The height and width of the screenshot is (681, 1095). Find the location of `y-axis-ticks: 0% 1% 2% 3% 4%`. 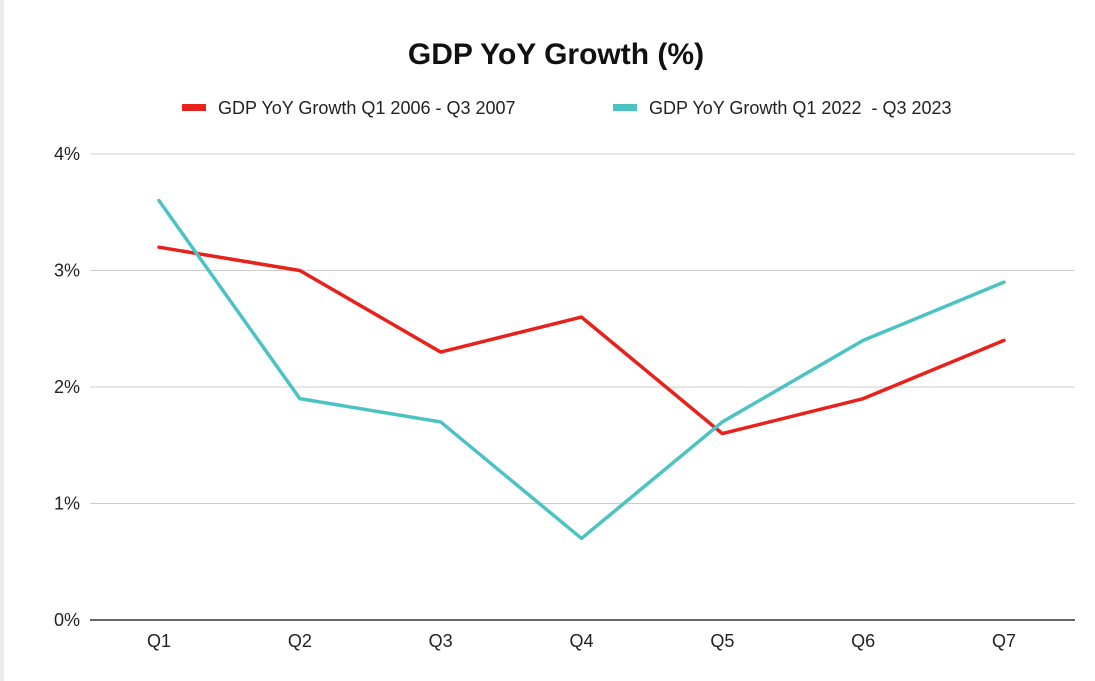

y-axis-ticks: 0% 1% 2% 3% 4% is located at coordinates (67, 387).